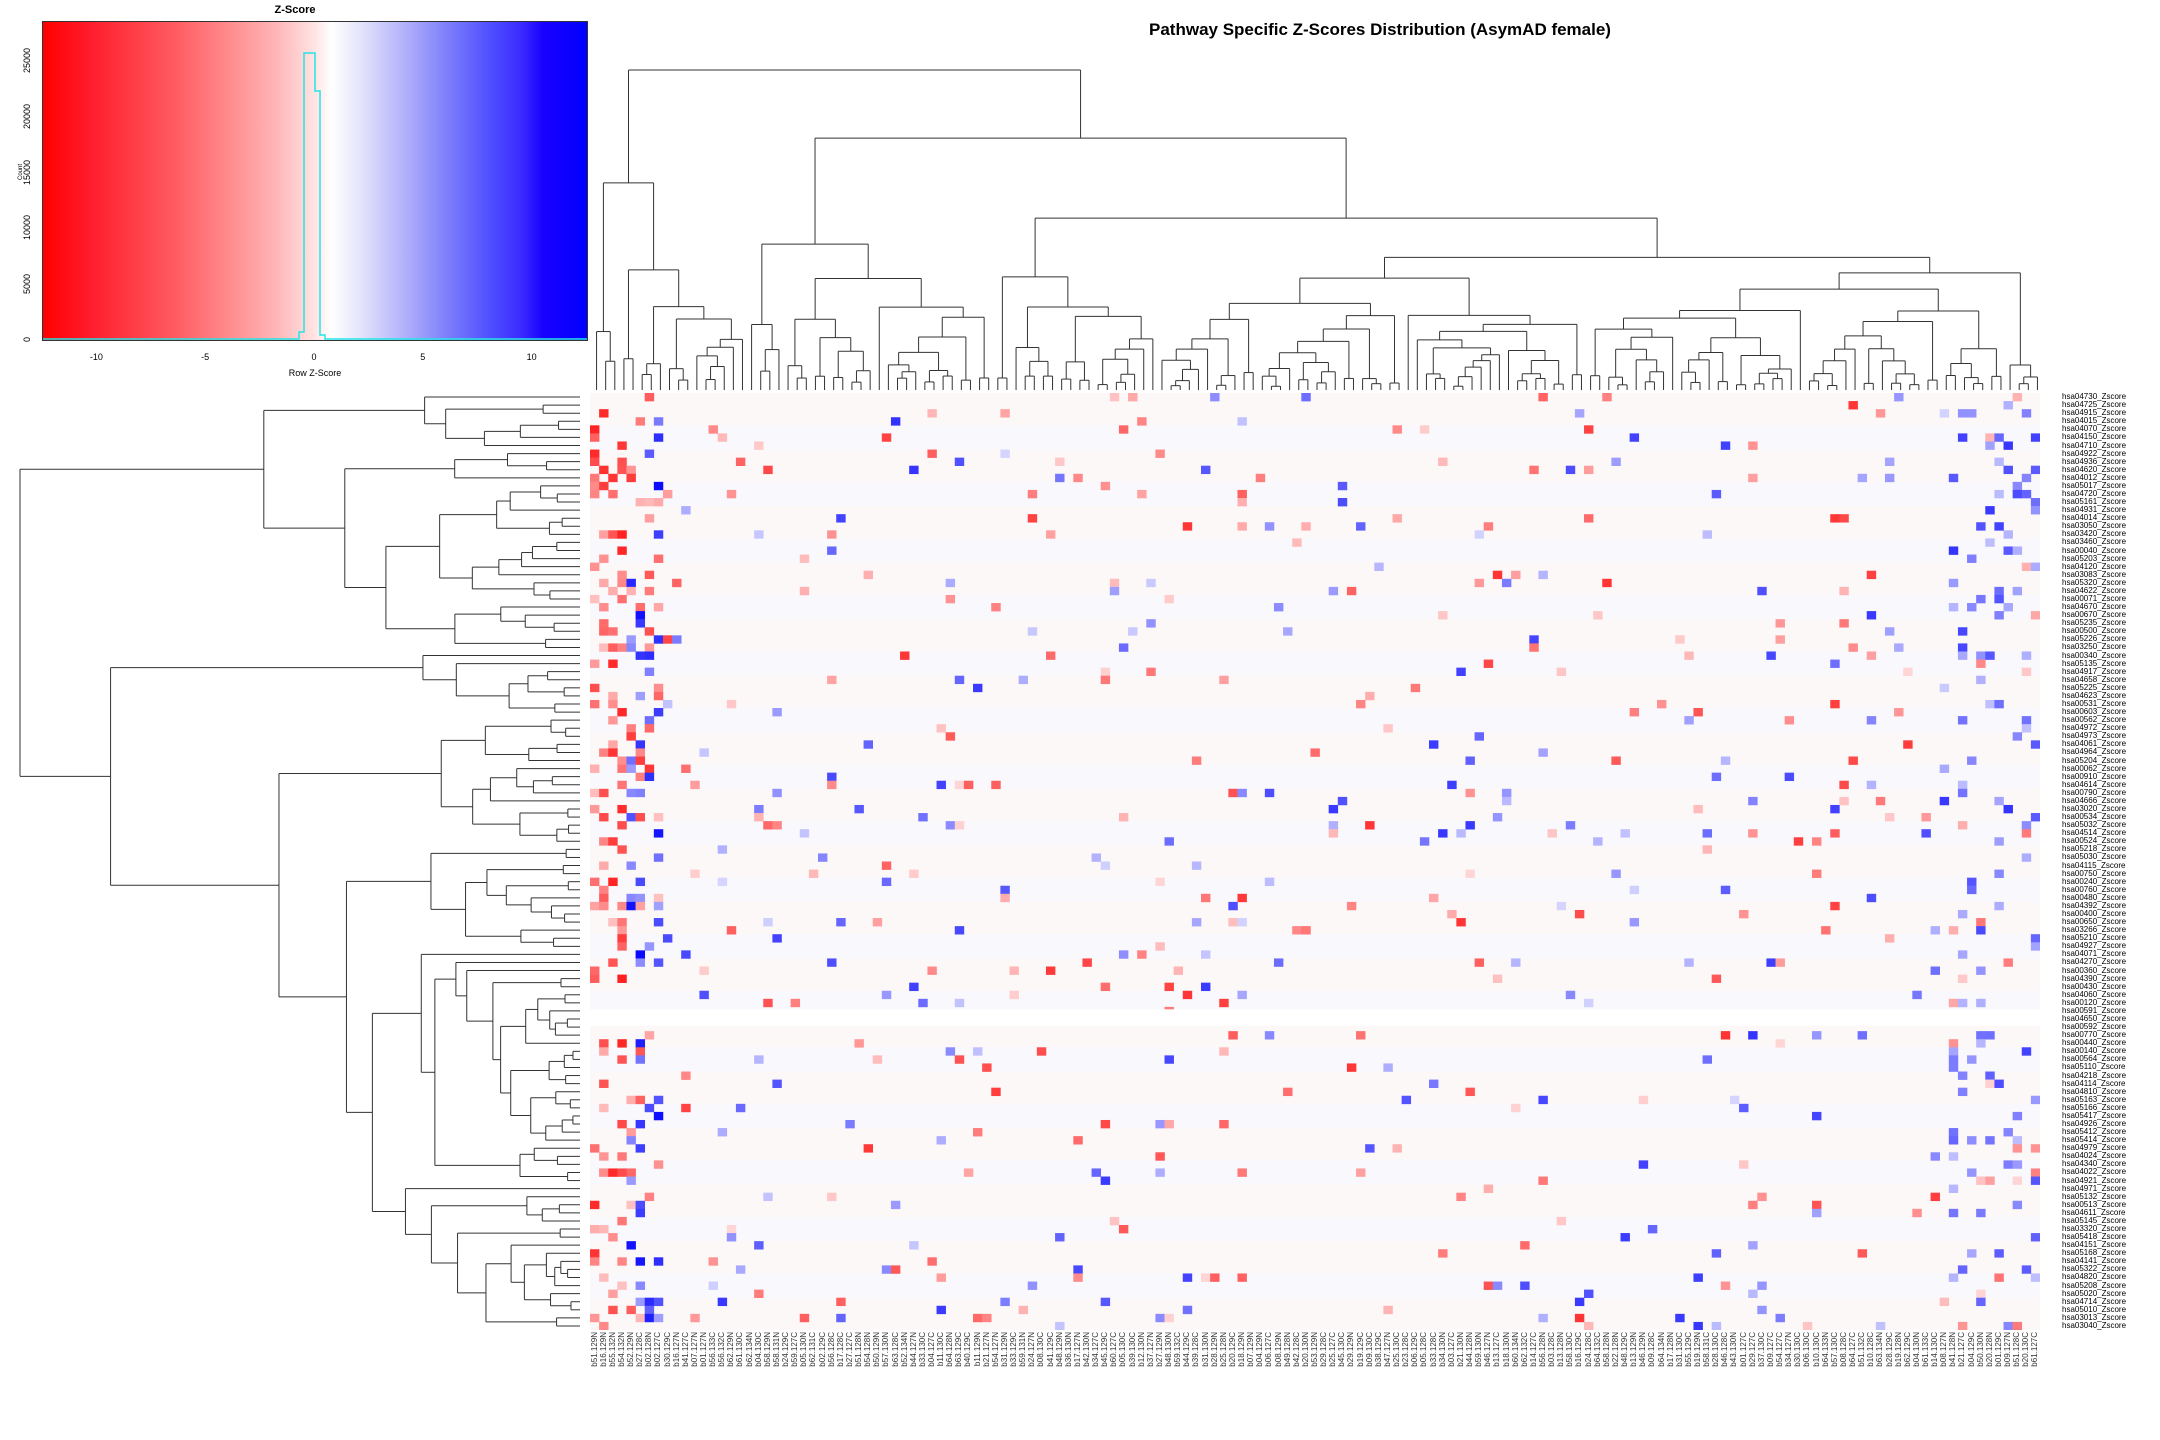  Describe the element at coordinates (2094, 655) in the screenshot. I see `row-label: hsa00340_Zscore` at that location.